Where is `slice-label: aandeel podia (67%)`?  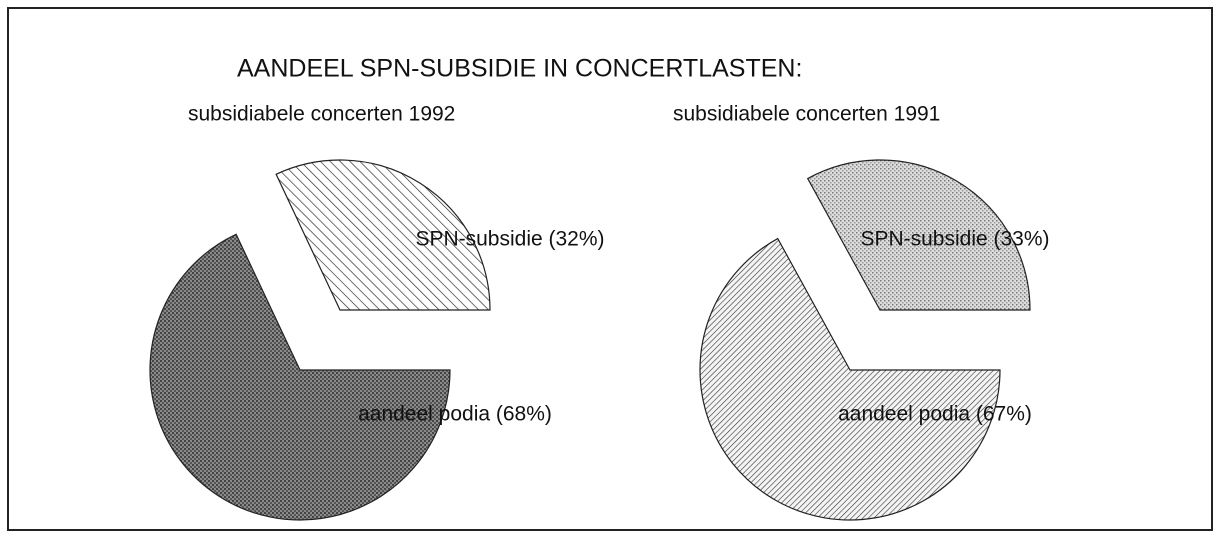 slice-label: aandeel podia (67%) is located at coordinates (935, 414).